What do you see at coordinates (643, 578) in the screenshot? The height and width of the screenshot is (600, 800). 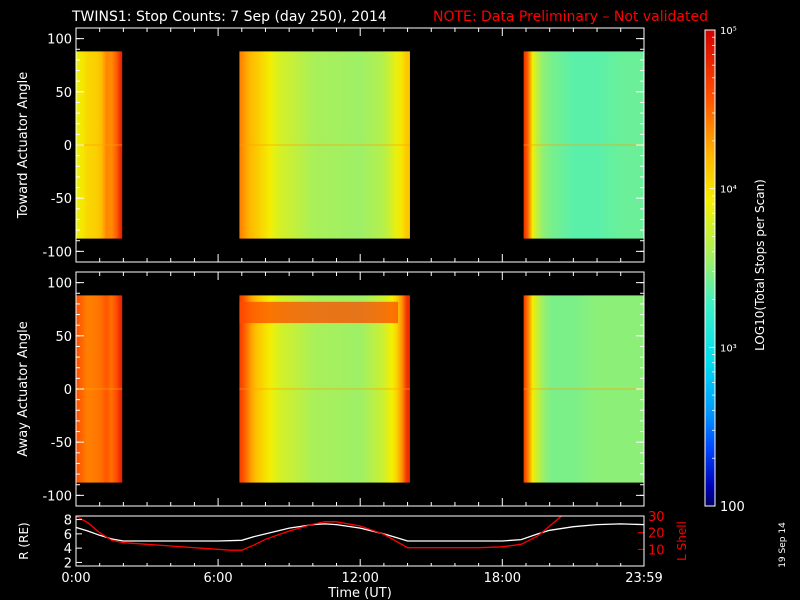 I see `xtick-label: 23:59` at bounding box center [643, 578].